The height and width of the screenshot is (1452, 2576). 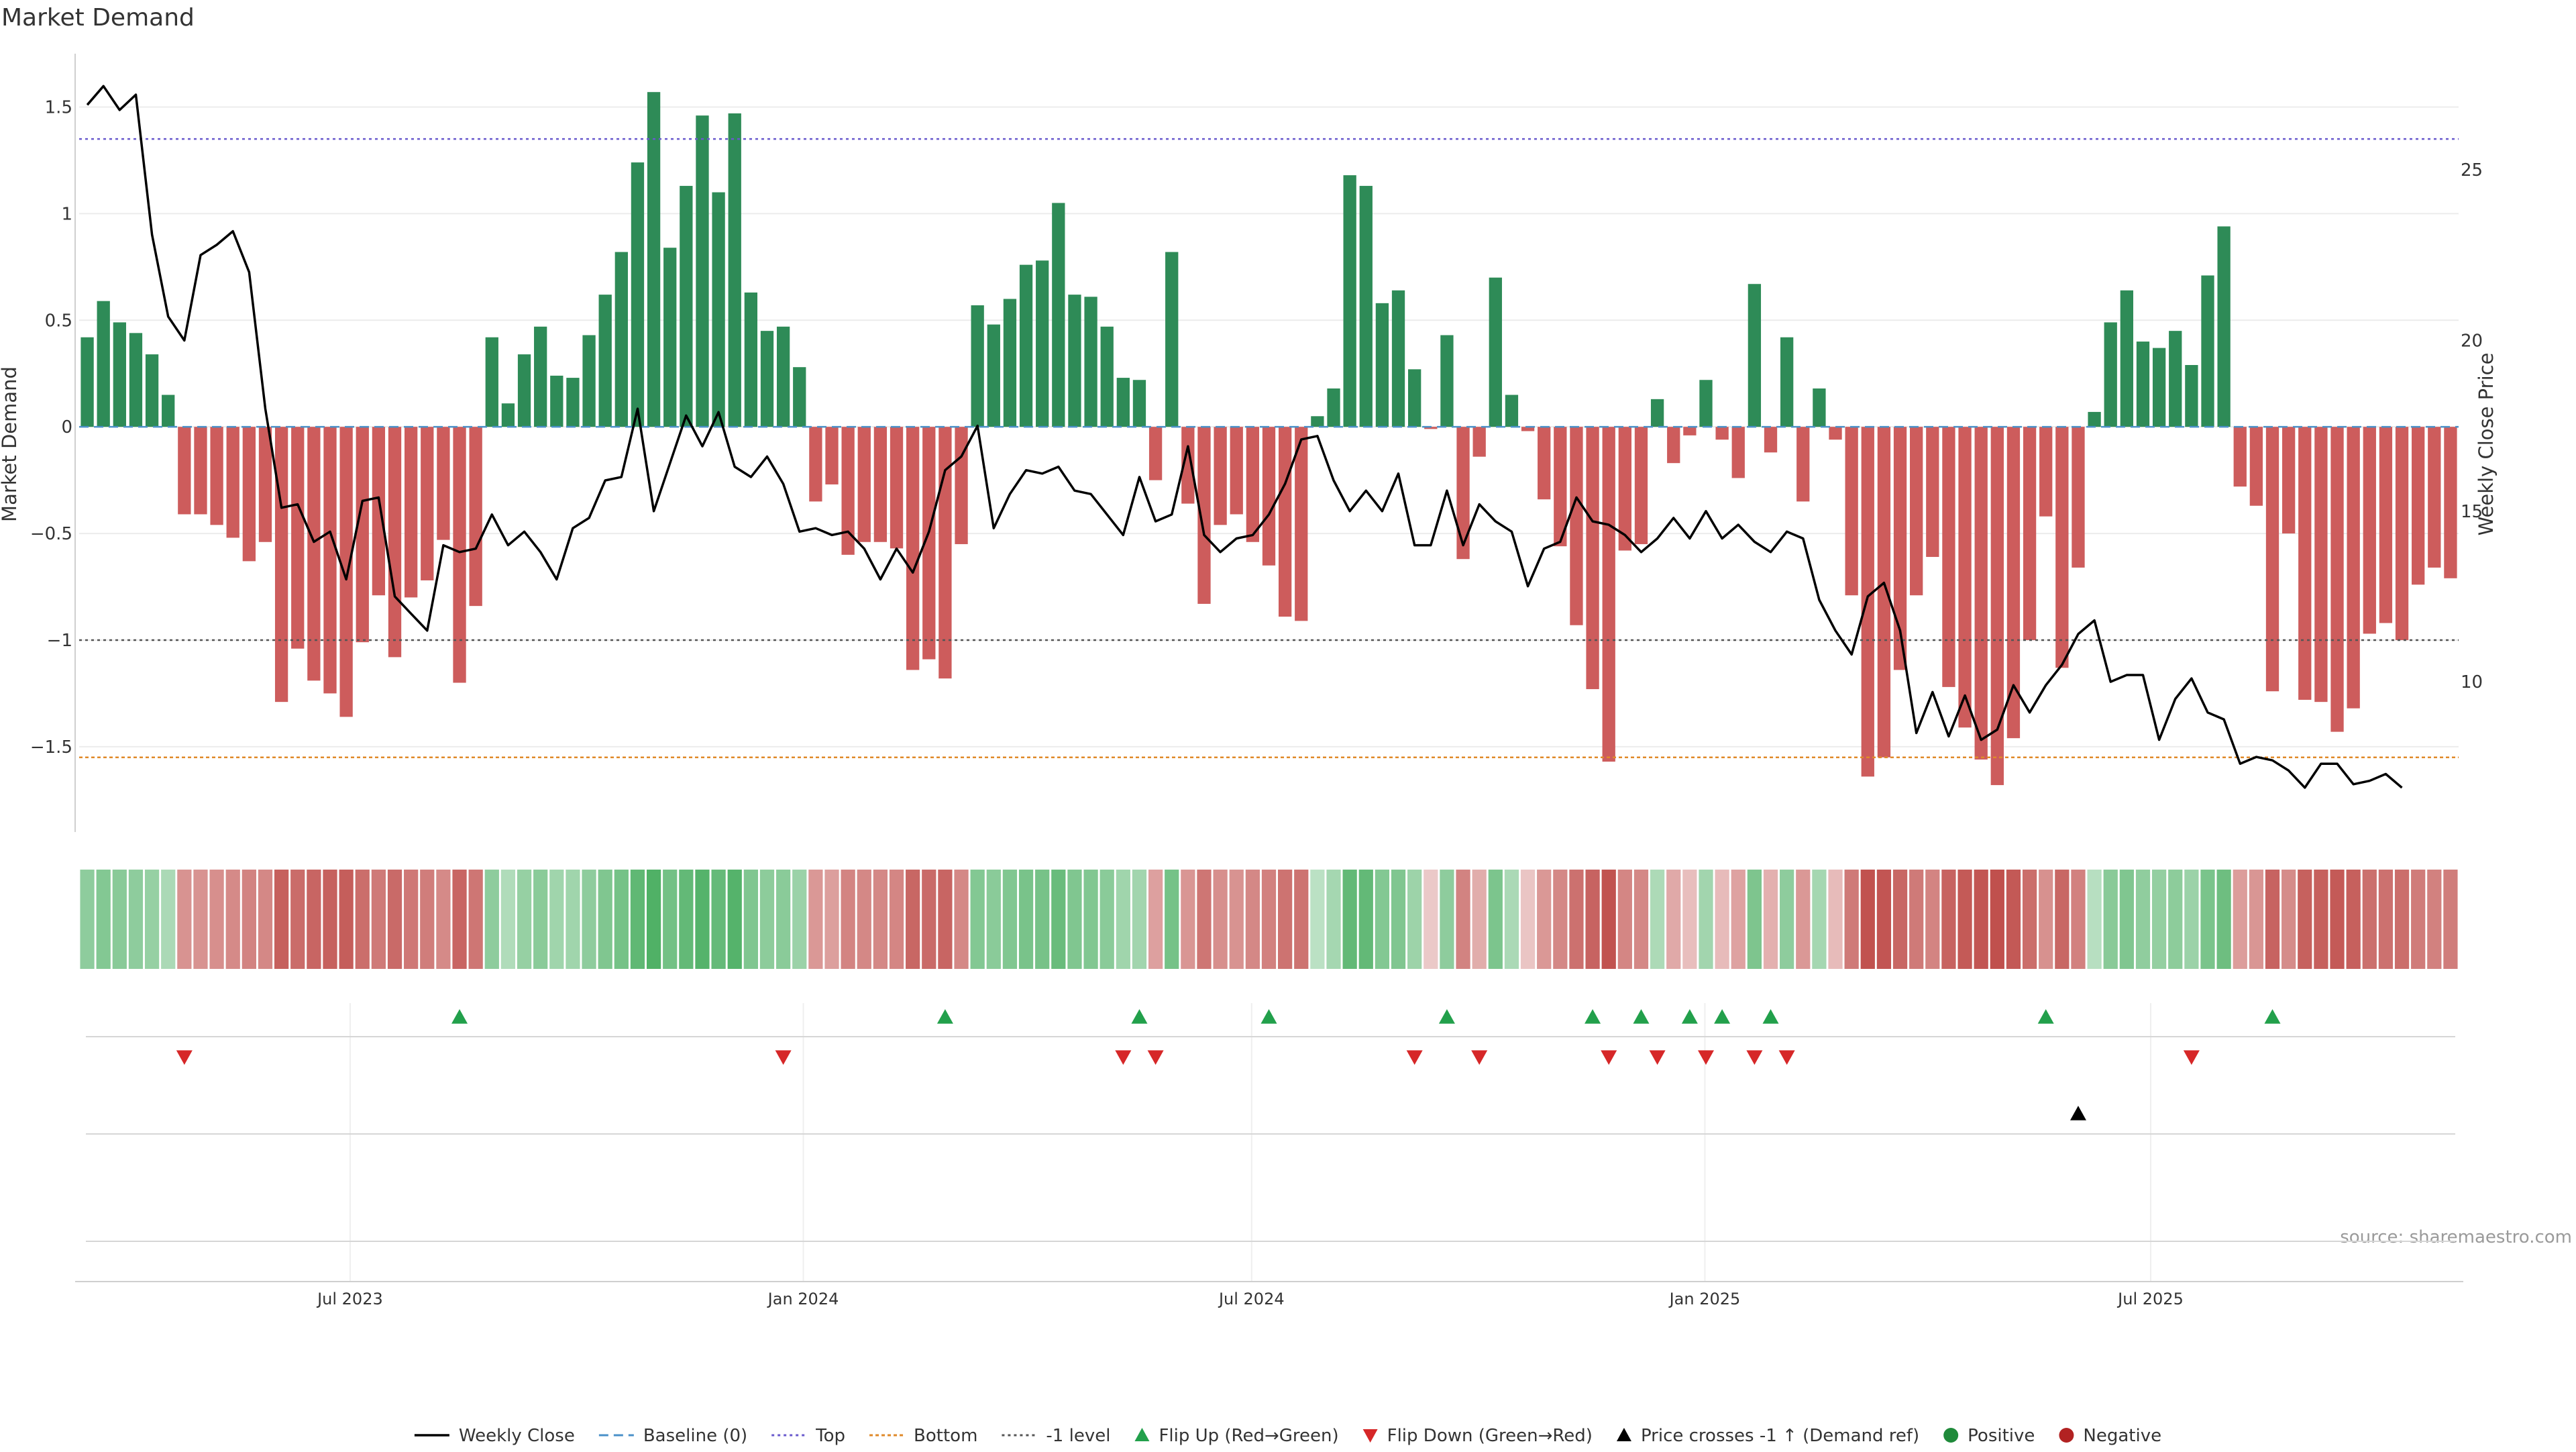 I want to click on legend-label: Price crosses -1 ↑ (Demand ref), so click(x=1780, y=1436).